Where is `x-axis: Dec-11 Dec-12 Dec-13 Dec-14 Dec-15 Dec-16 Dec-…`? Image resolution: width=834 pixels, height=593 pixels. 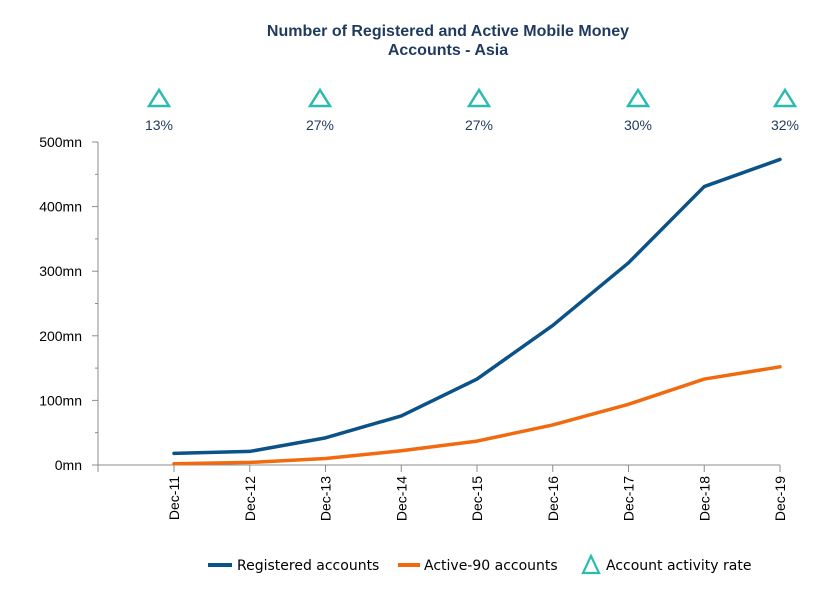
x-axis: Dec-11 Dec-12 Dec-13 Dec-14 Dec-15 Dec-16 Dec-… is located at coordinates (442, 492).